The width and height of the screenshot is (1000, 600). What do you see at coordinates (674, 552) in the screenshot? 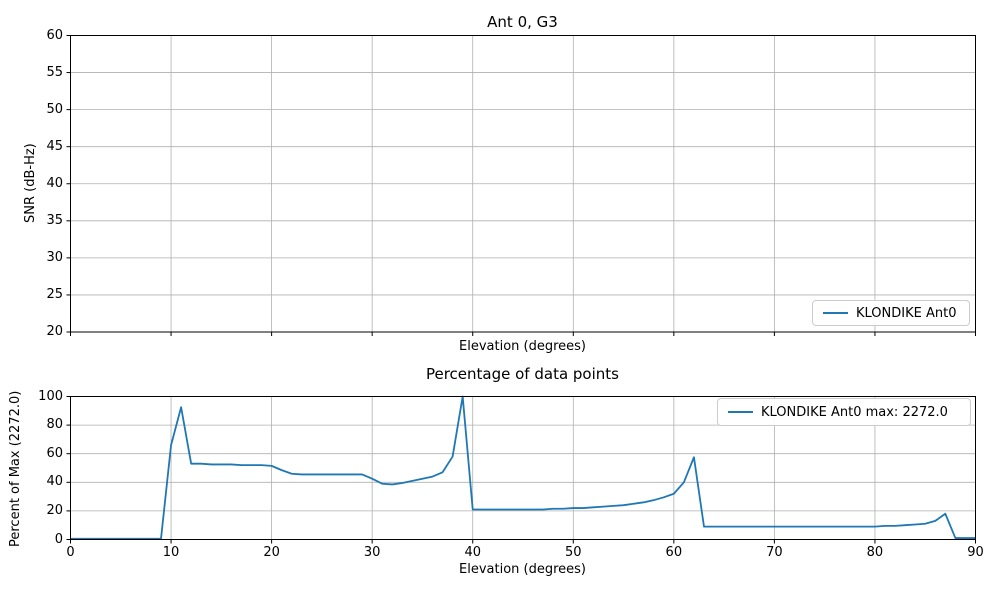
I see `x-tick-label: 60` at bounding box center [674, 552].